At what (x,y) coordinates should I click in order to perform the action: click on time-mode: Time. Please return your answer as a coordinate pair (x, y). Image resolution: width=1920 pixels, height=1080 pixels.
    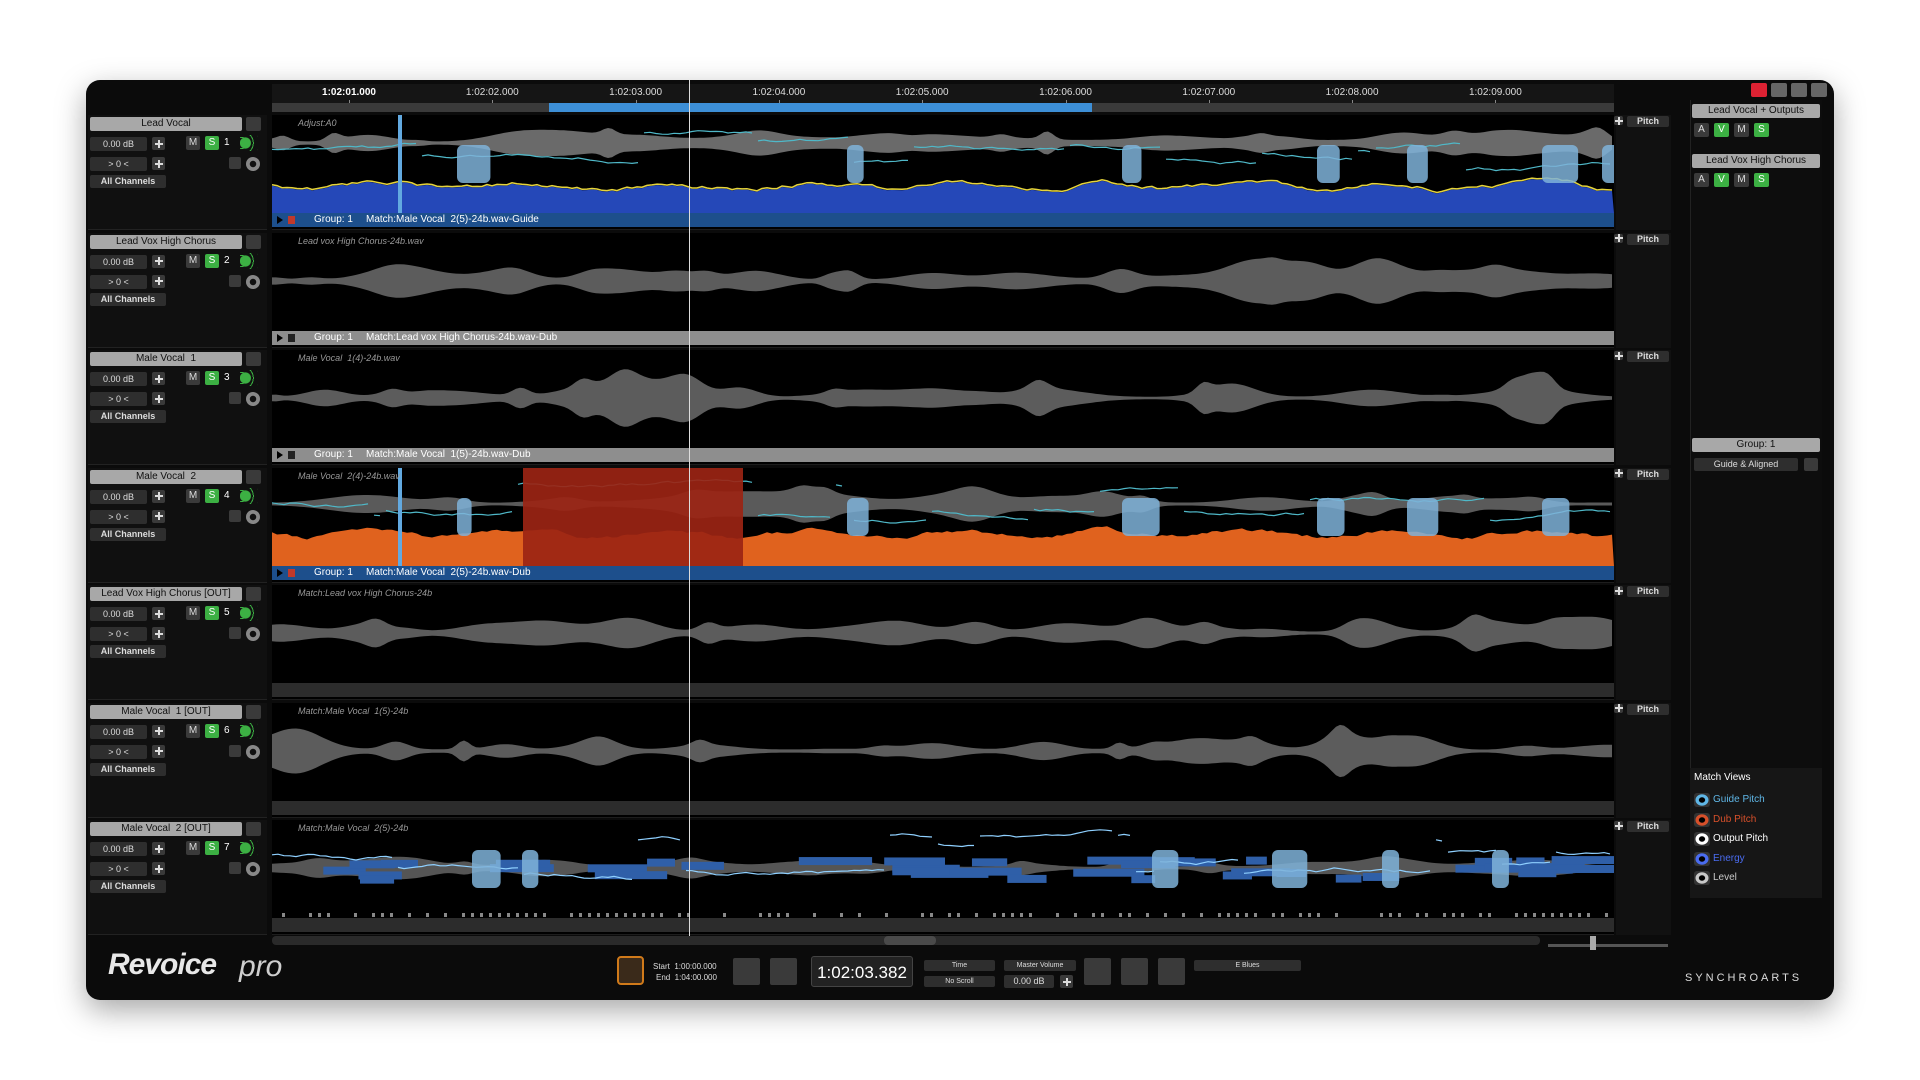
    Looking at the image, I should click on (959, 965).